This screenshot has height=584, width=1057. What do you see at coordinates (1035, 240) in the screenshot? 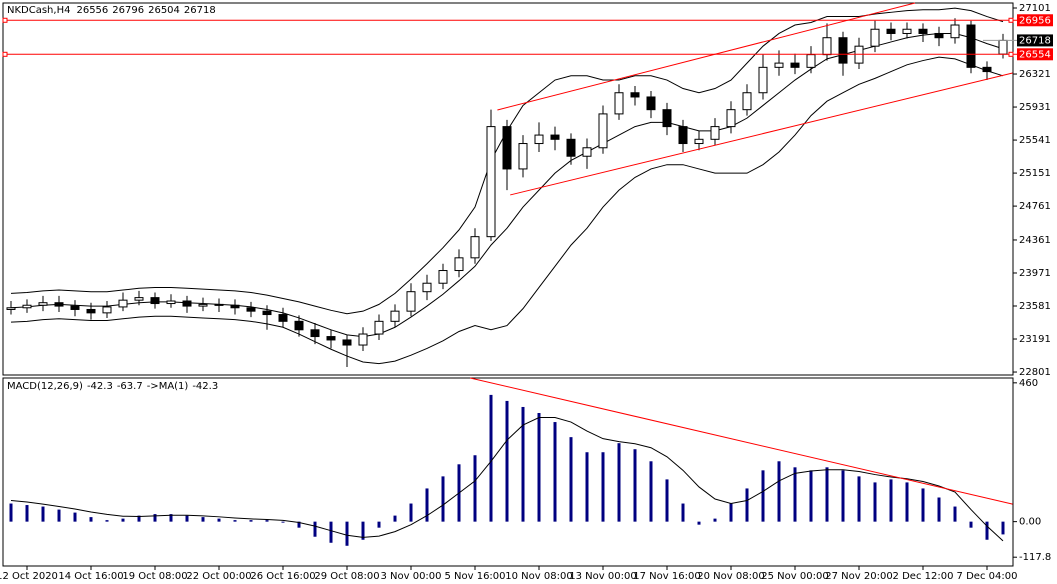
I see `y-tick-label: 24361` at bounding box center [1035, 240].